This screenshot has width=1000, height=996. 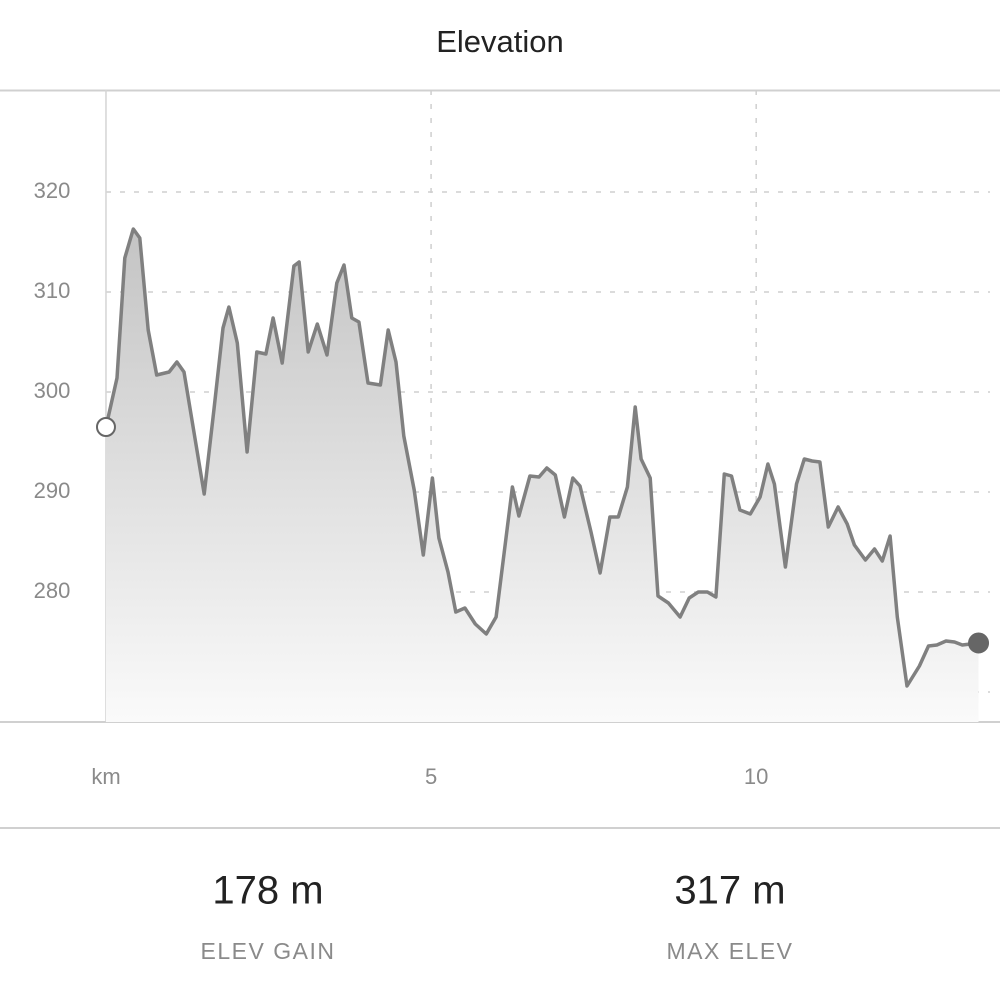 What do you see at coordinates (52, 390) in the screenshot?
I see `y-tick-label: 300` at bounding box center [52, 390].